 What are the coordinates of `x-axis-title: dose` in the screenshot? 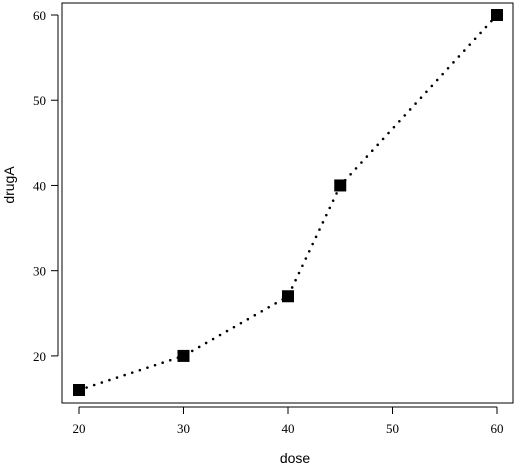 It's located at (295, 458).